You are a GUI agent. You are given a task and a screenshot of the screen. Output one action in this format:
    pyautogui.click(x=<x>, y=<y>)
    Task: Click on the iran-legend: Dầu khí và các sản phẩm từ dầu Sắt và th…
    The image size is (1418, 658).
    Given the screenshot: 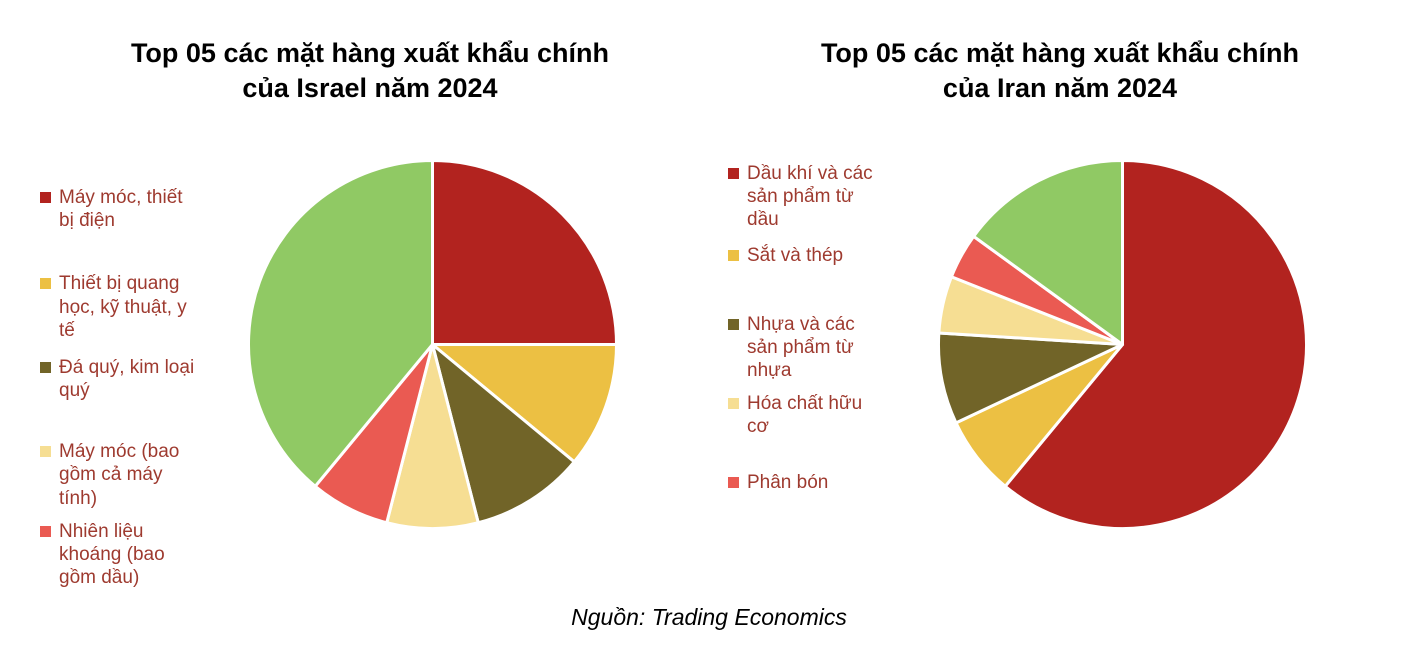 What is the action you would take?
    pyautogui.click(x=805, y=328)
    